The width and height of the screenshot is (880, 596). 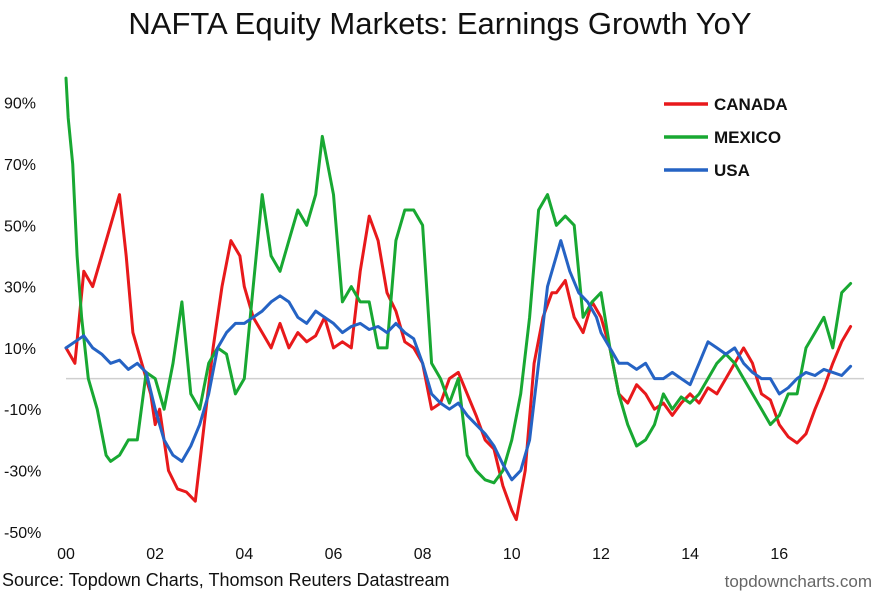 What do you see at coordinates (20, 226) in the screenshot?
I see `y-tick-label: 50%` at bounding box center [20, 226].